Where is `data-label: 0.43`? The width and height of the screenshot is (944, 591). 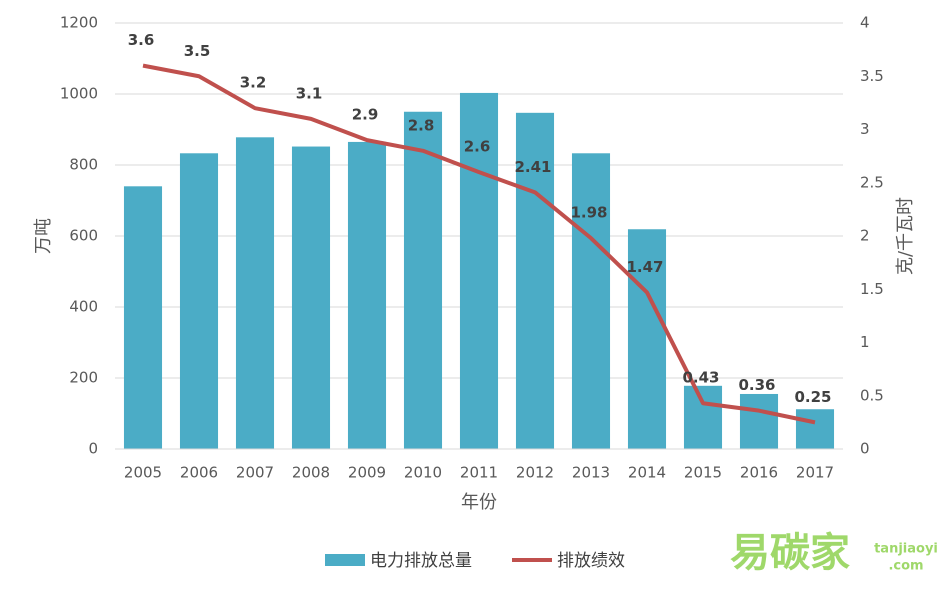 data-label: 0.43 is located at coordinates (700, 378).